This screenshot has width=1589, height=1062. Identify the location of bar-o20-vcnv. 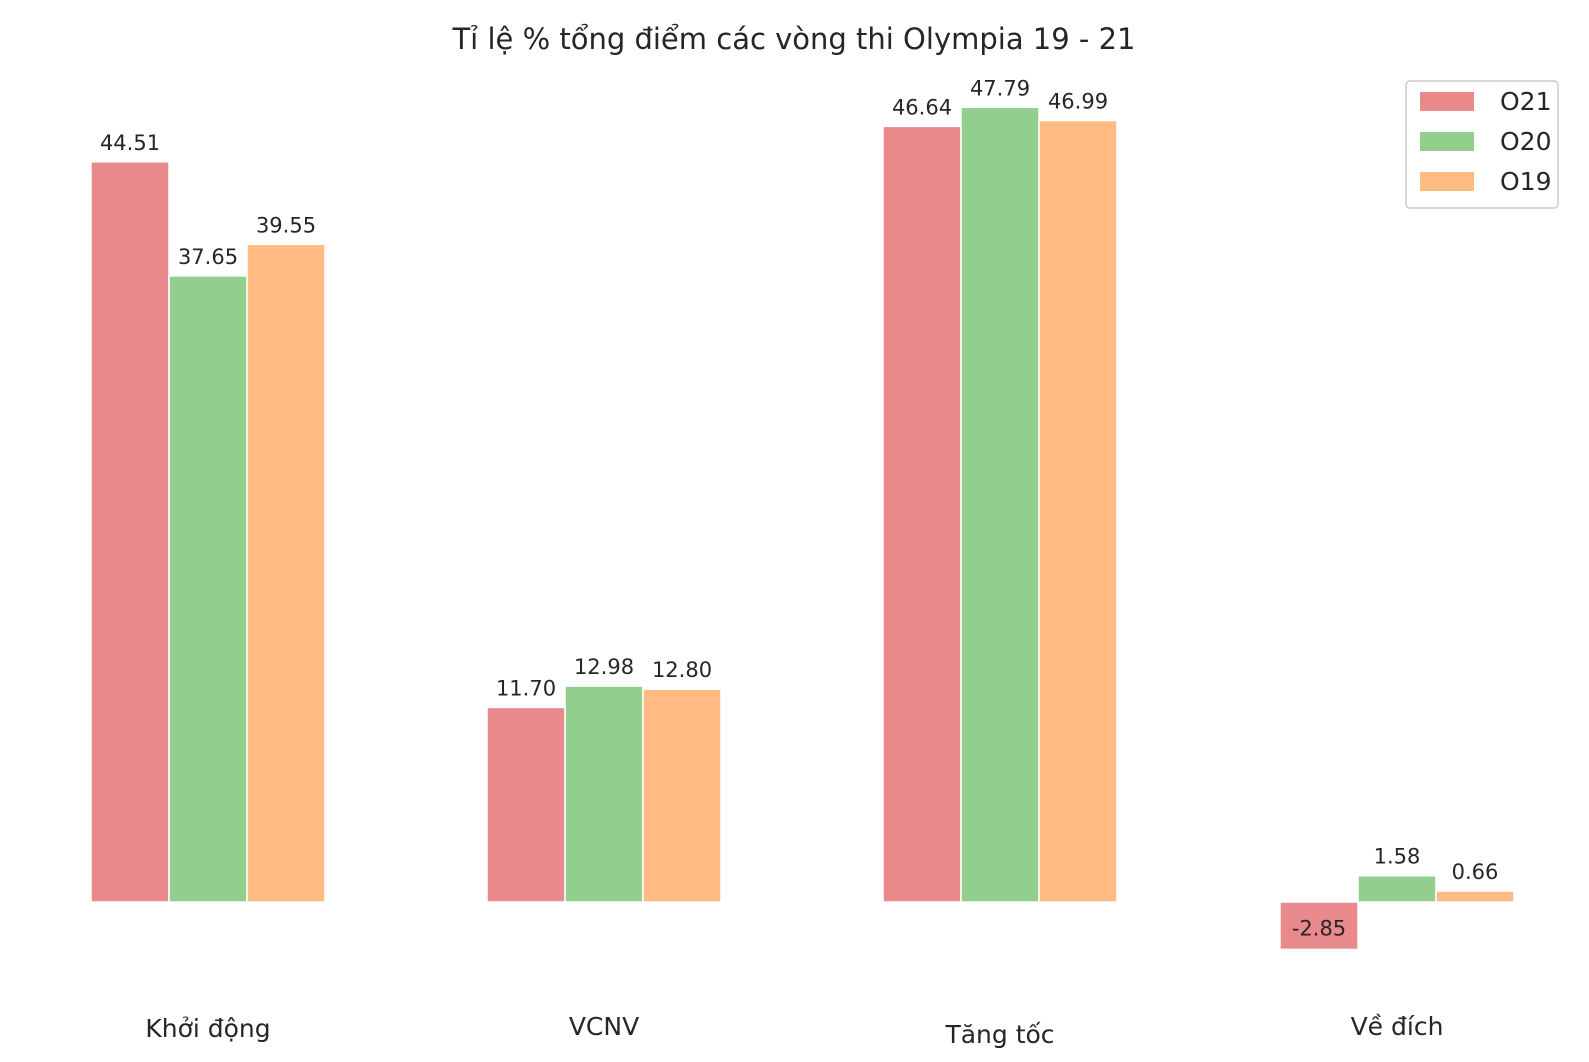
(604, 794).